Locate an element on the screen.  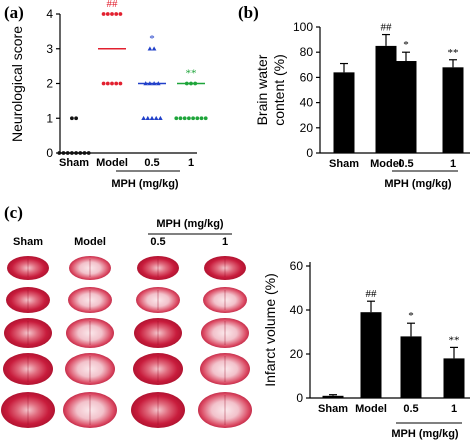
chart-b-x-tick-label: 0.5 is located at coordinates (405, 164).